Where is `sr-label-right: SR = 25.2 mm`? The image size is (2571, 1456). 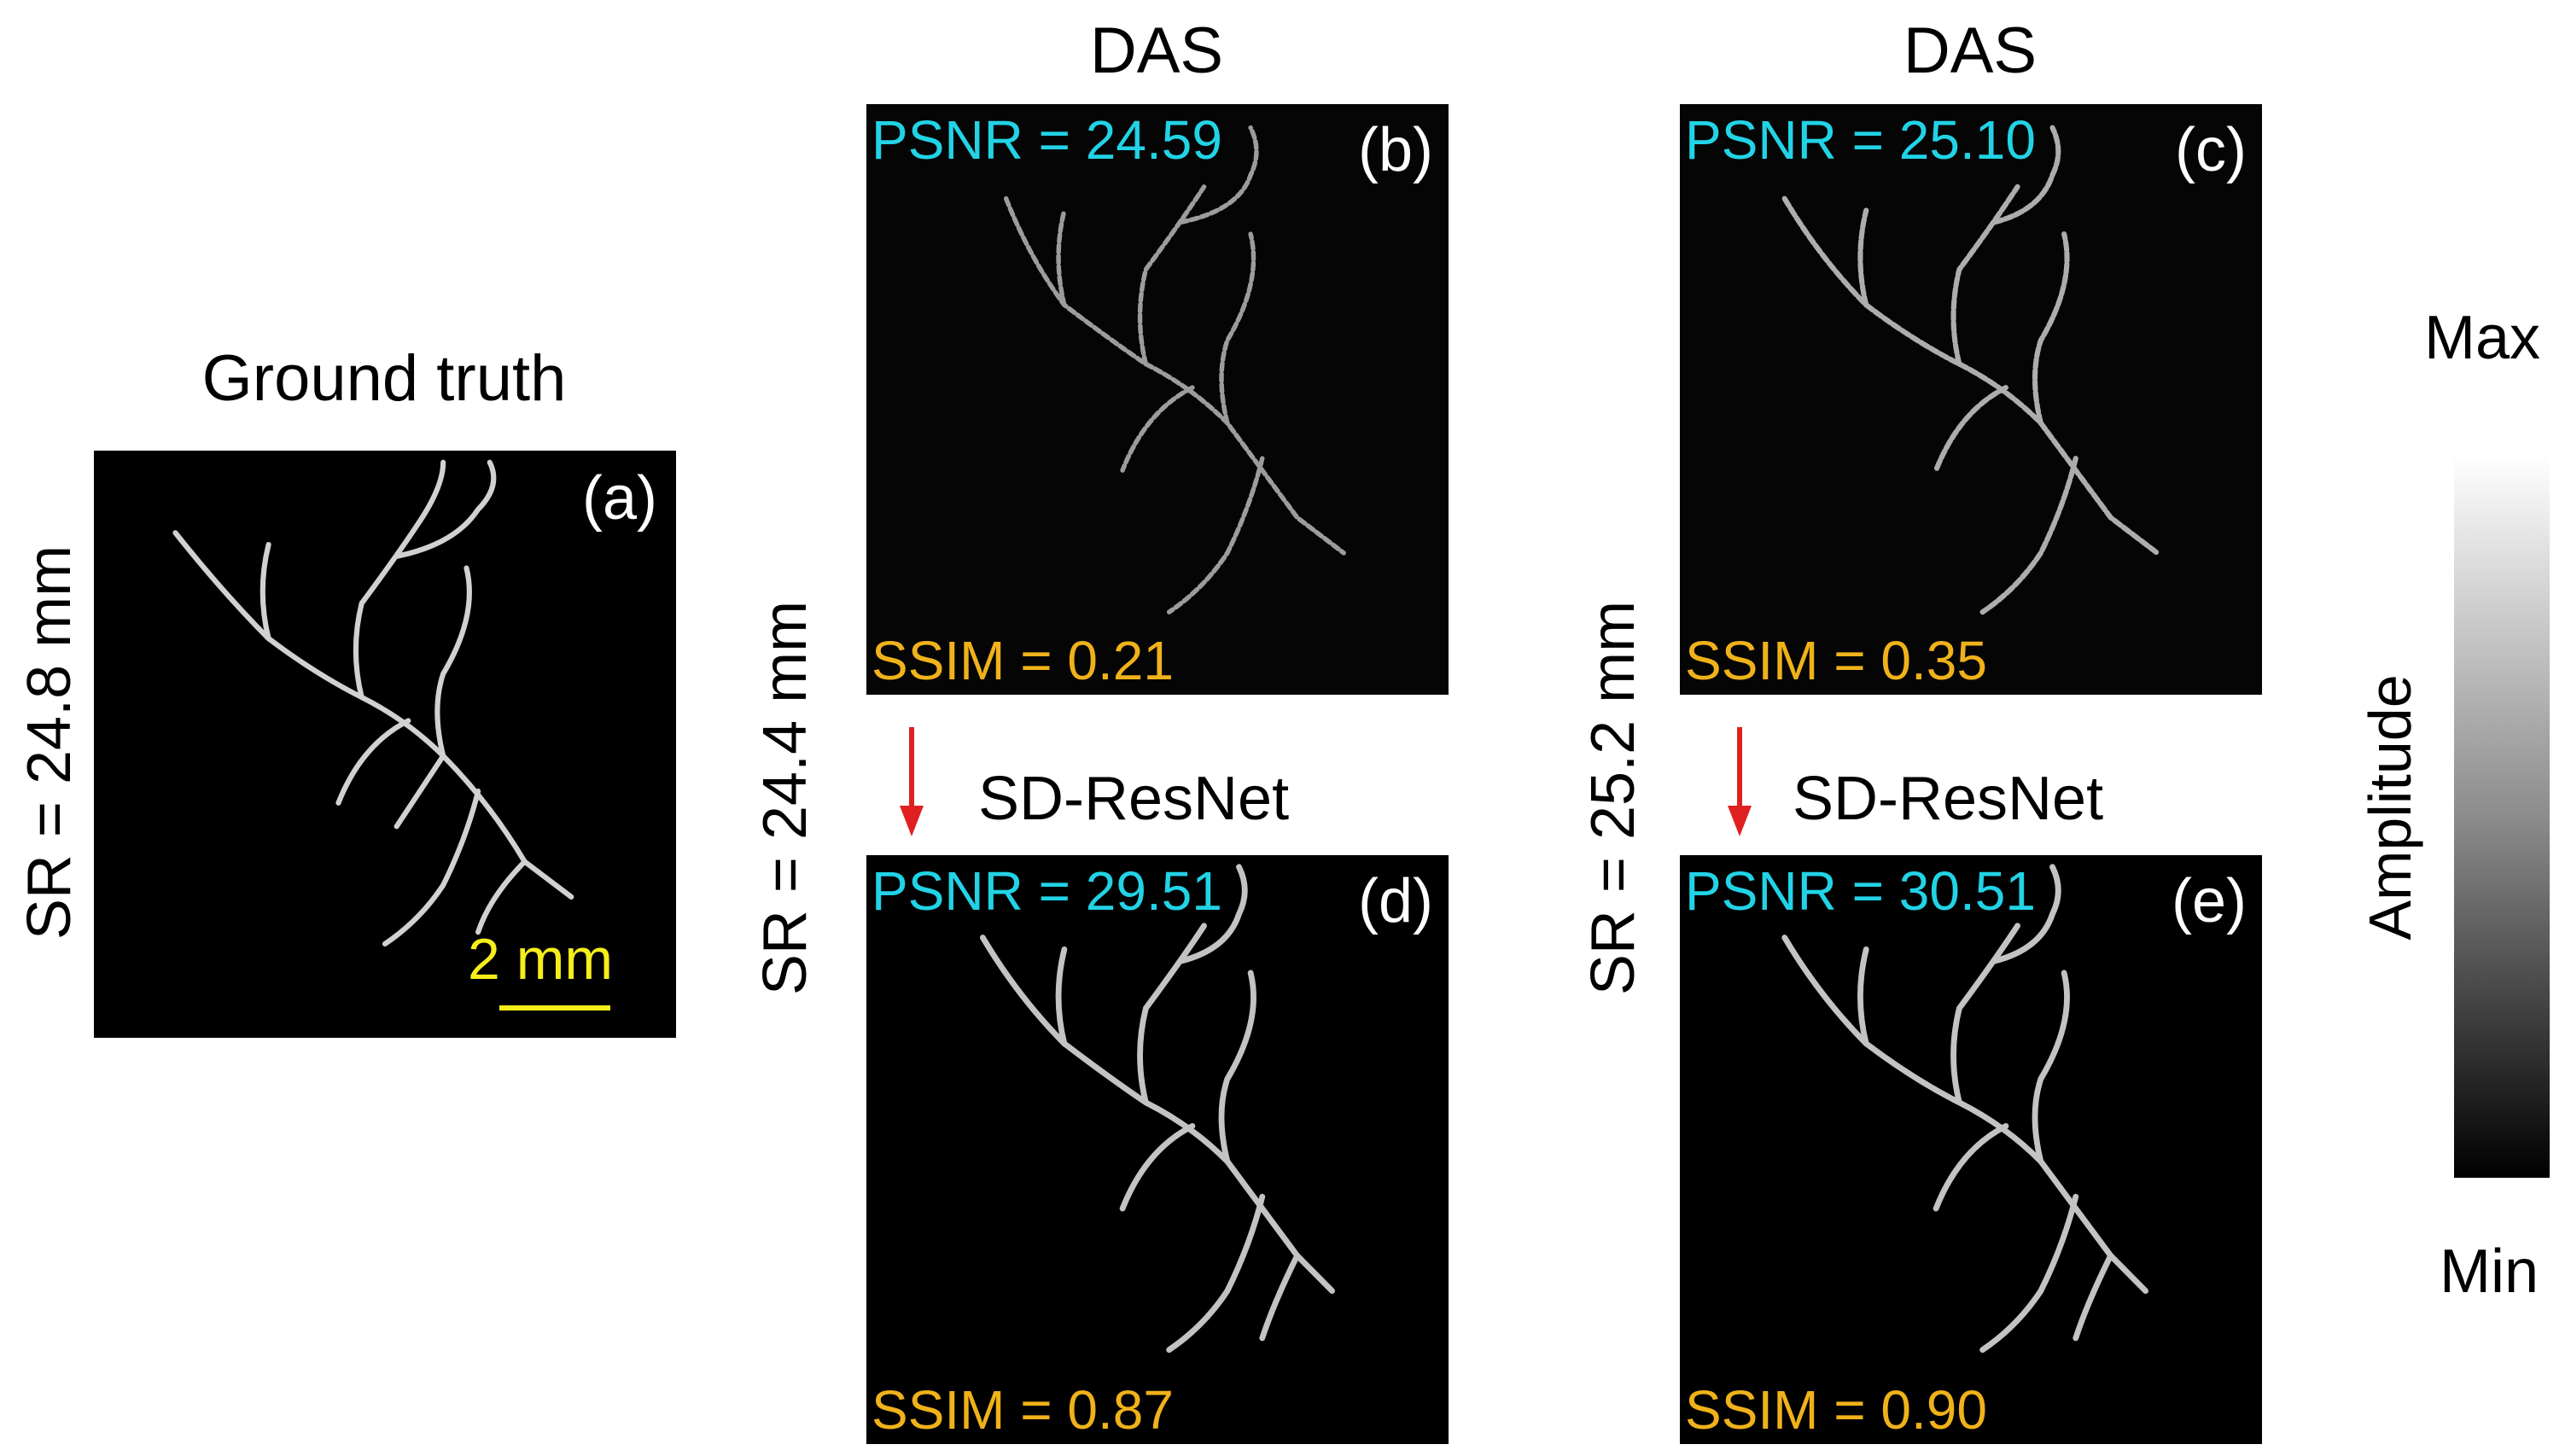 sr-label-right: SR = 25.2 mm is located at coordinates (1613, 798).